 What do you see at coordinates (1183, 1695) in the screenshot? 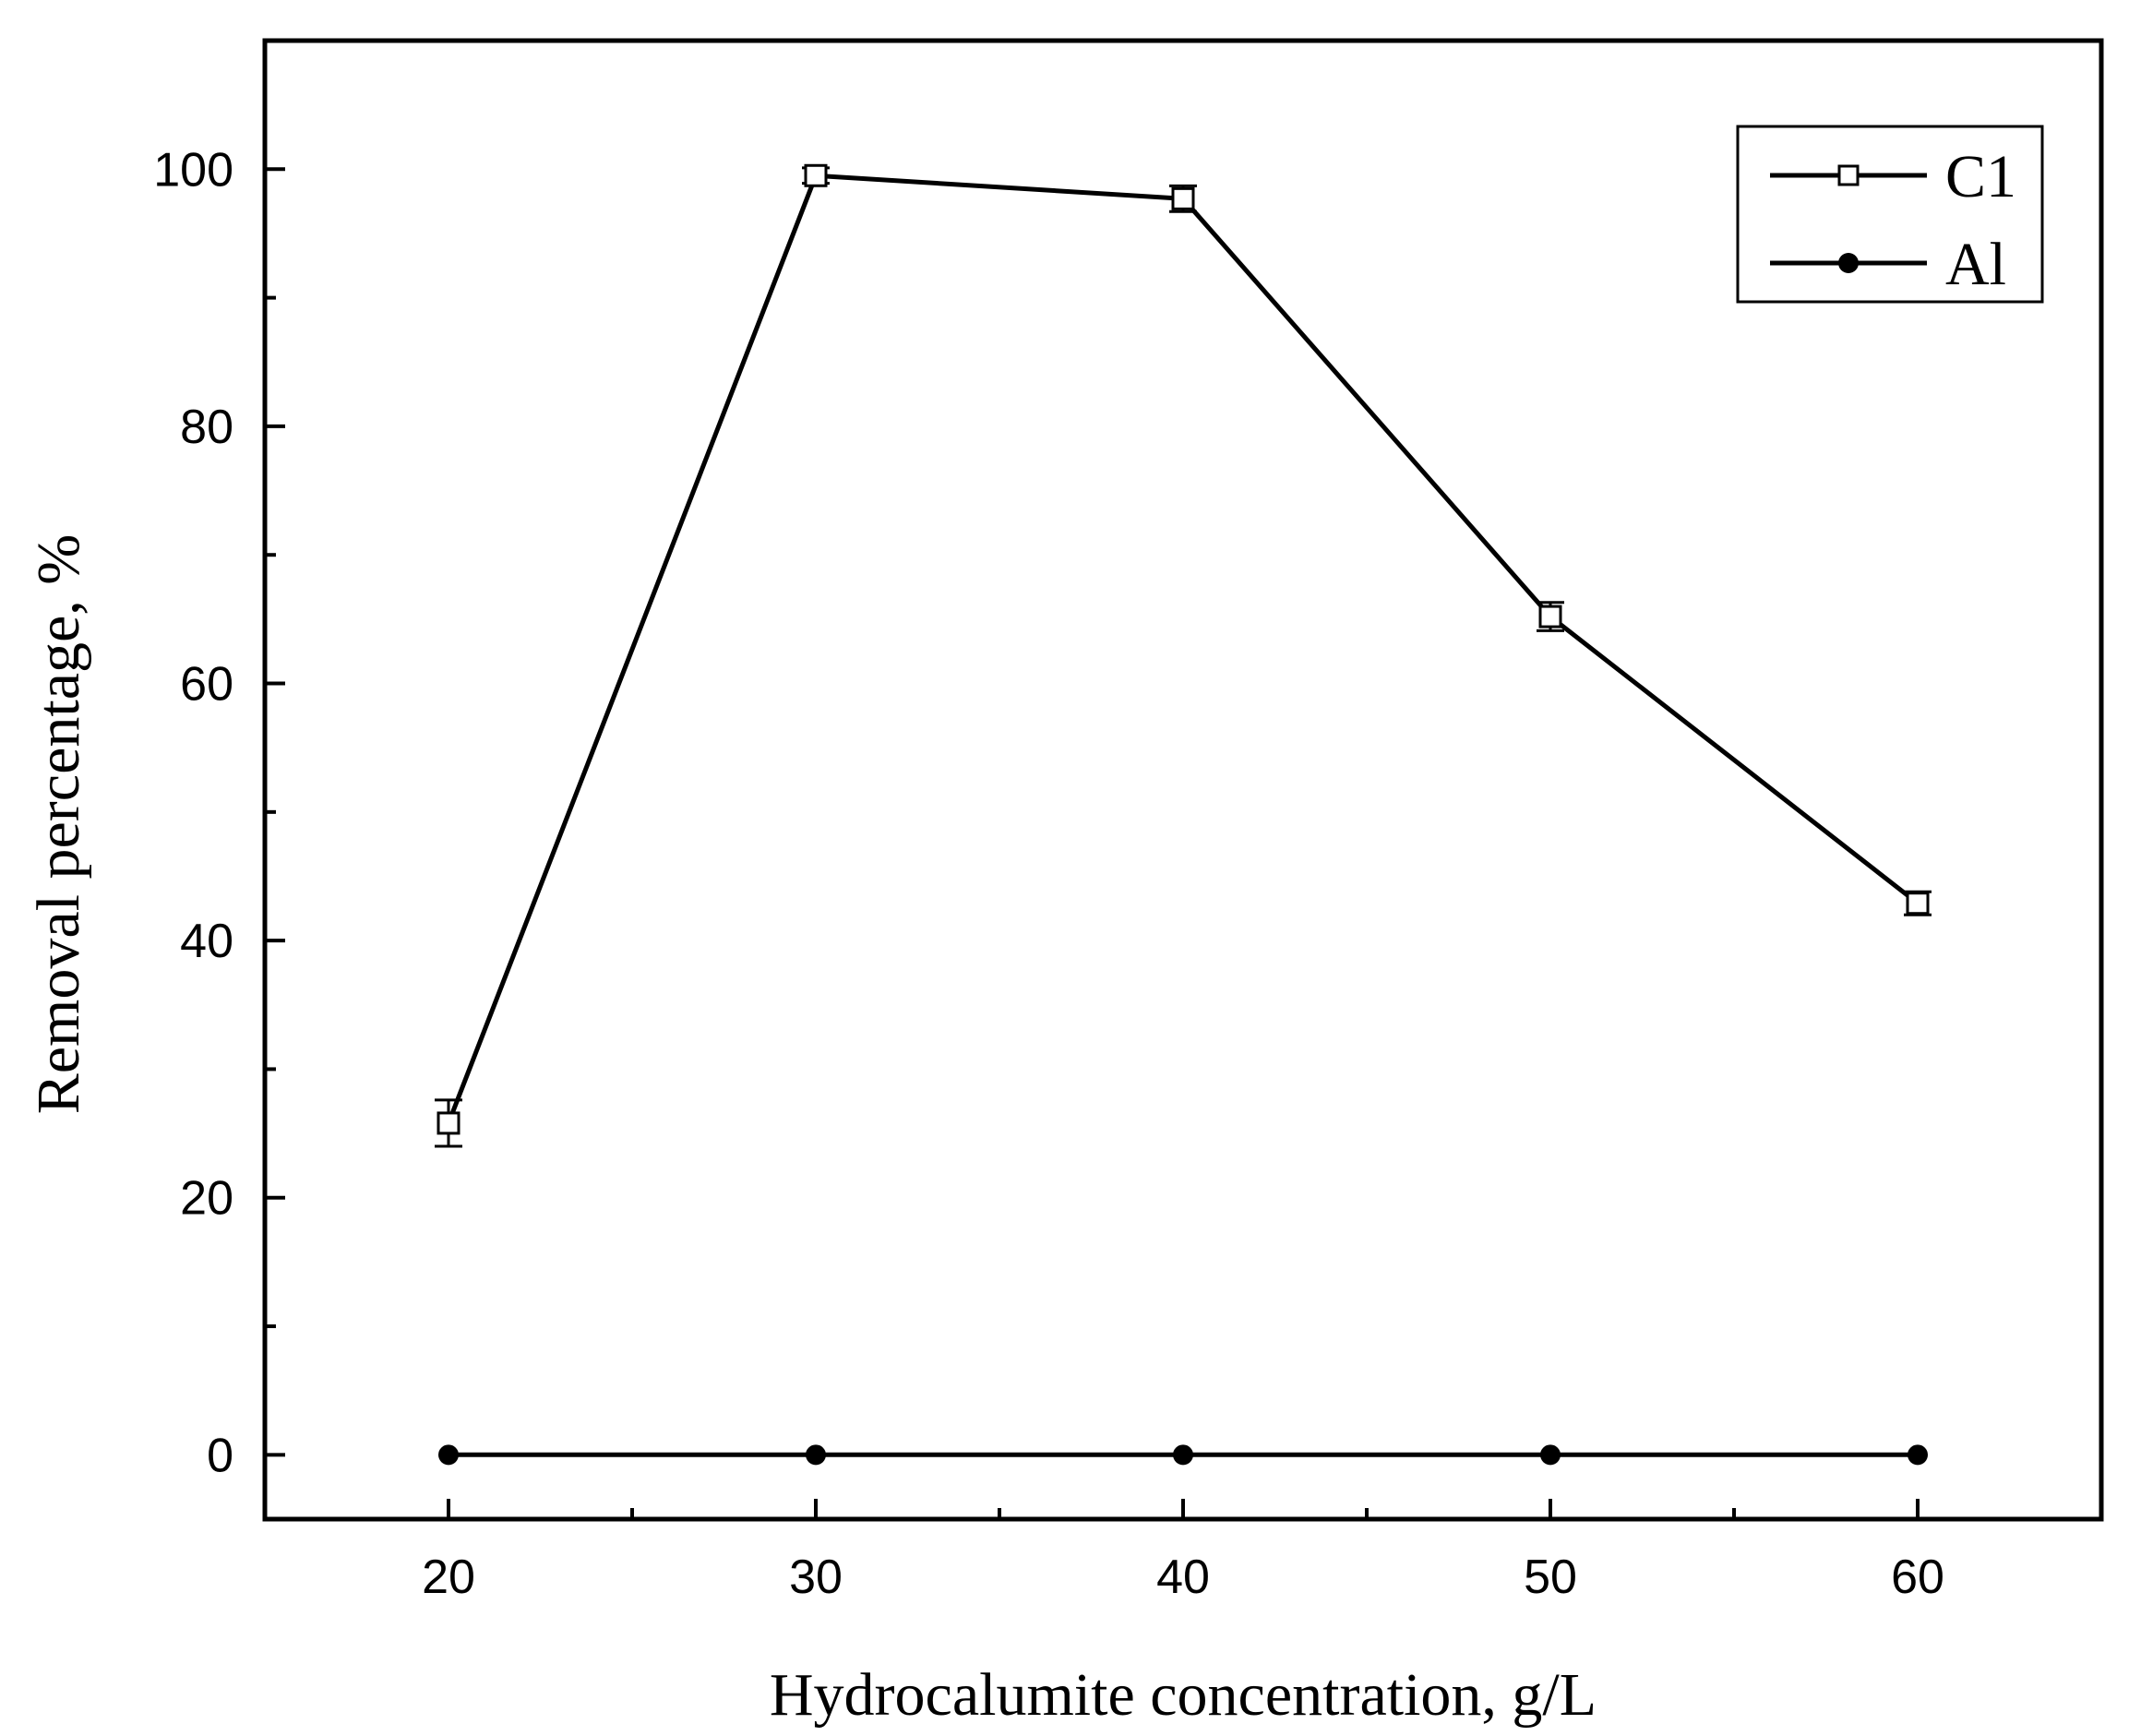
I see `x-axis-title: Hydrocalumite concentration, g/L` at bounding box center [1183, 1695].